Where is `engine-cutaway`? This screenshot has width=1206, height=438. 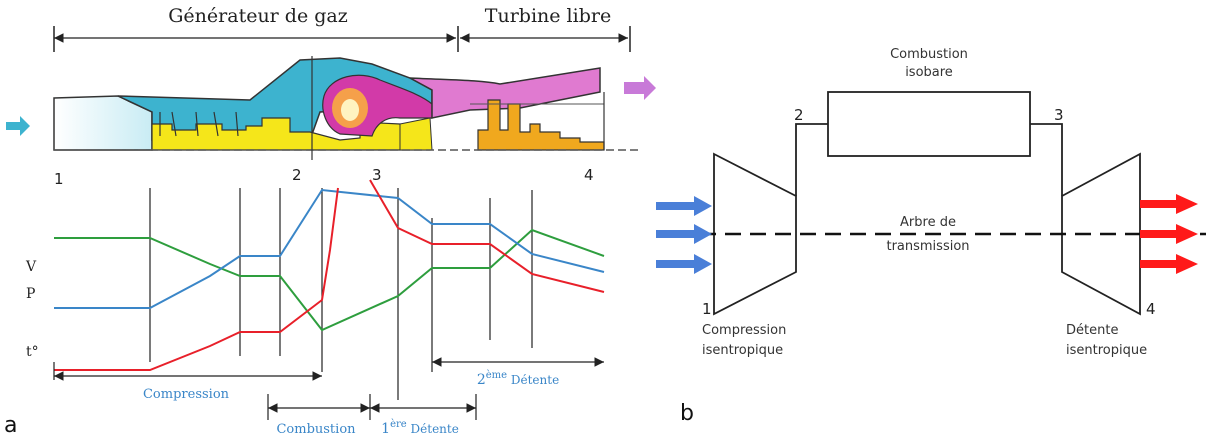
engine-cutaway is located at coordinates (331, 108).